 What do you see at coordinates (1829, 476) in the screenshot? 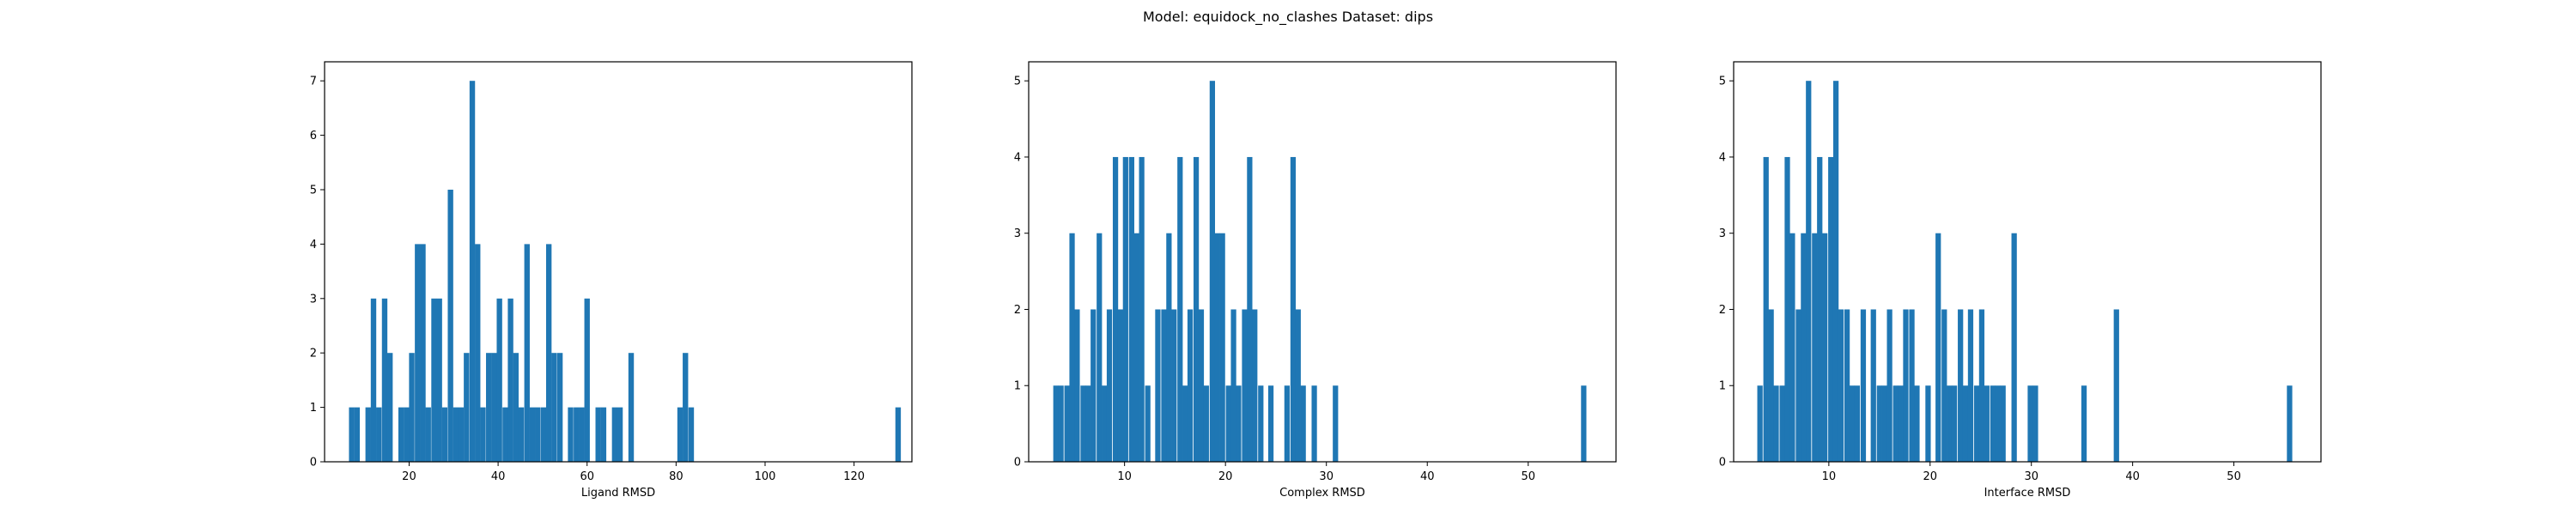
I see `x-tick-label: 10` at bounding box center [1829, 476].